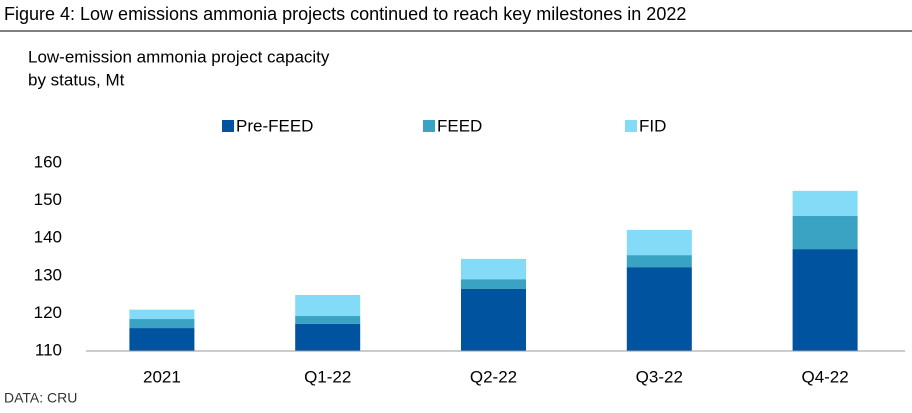 This screenshot has width=912, height=413. What do you see at coordinates (48, 349) in the screenshot?
I see `y-tick-label: 110` at bounding box center [48, 349].